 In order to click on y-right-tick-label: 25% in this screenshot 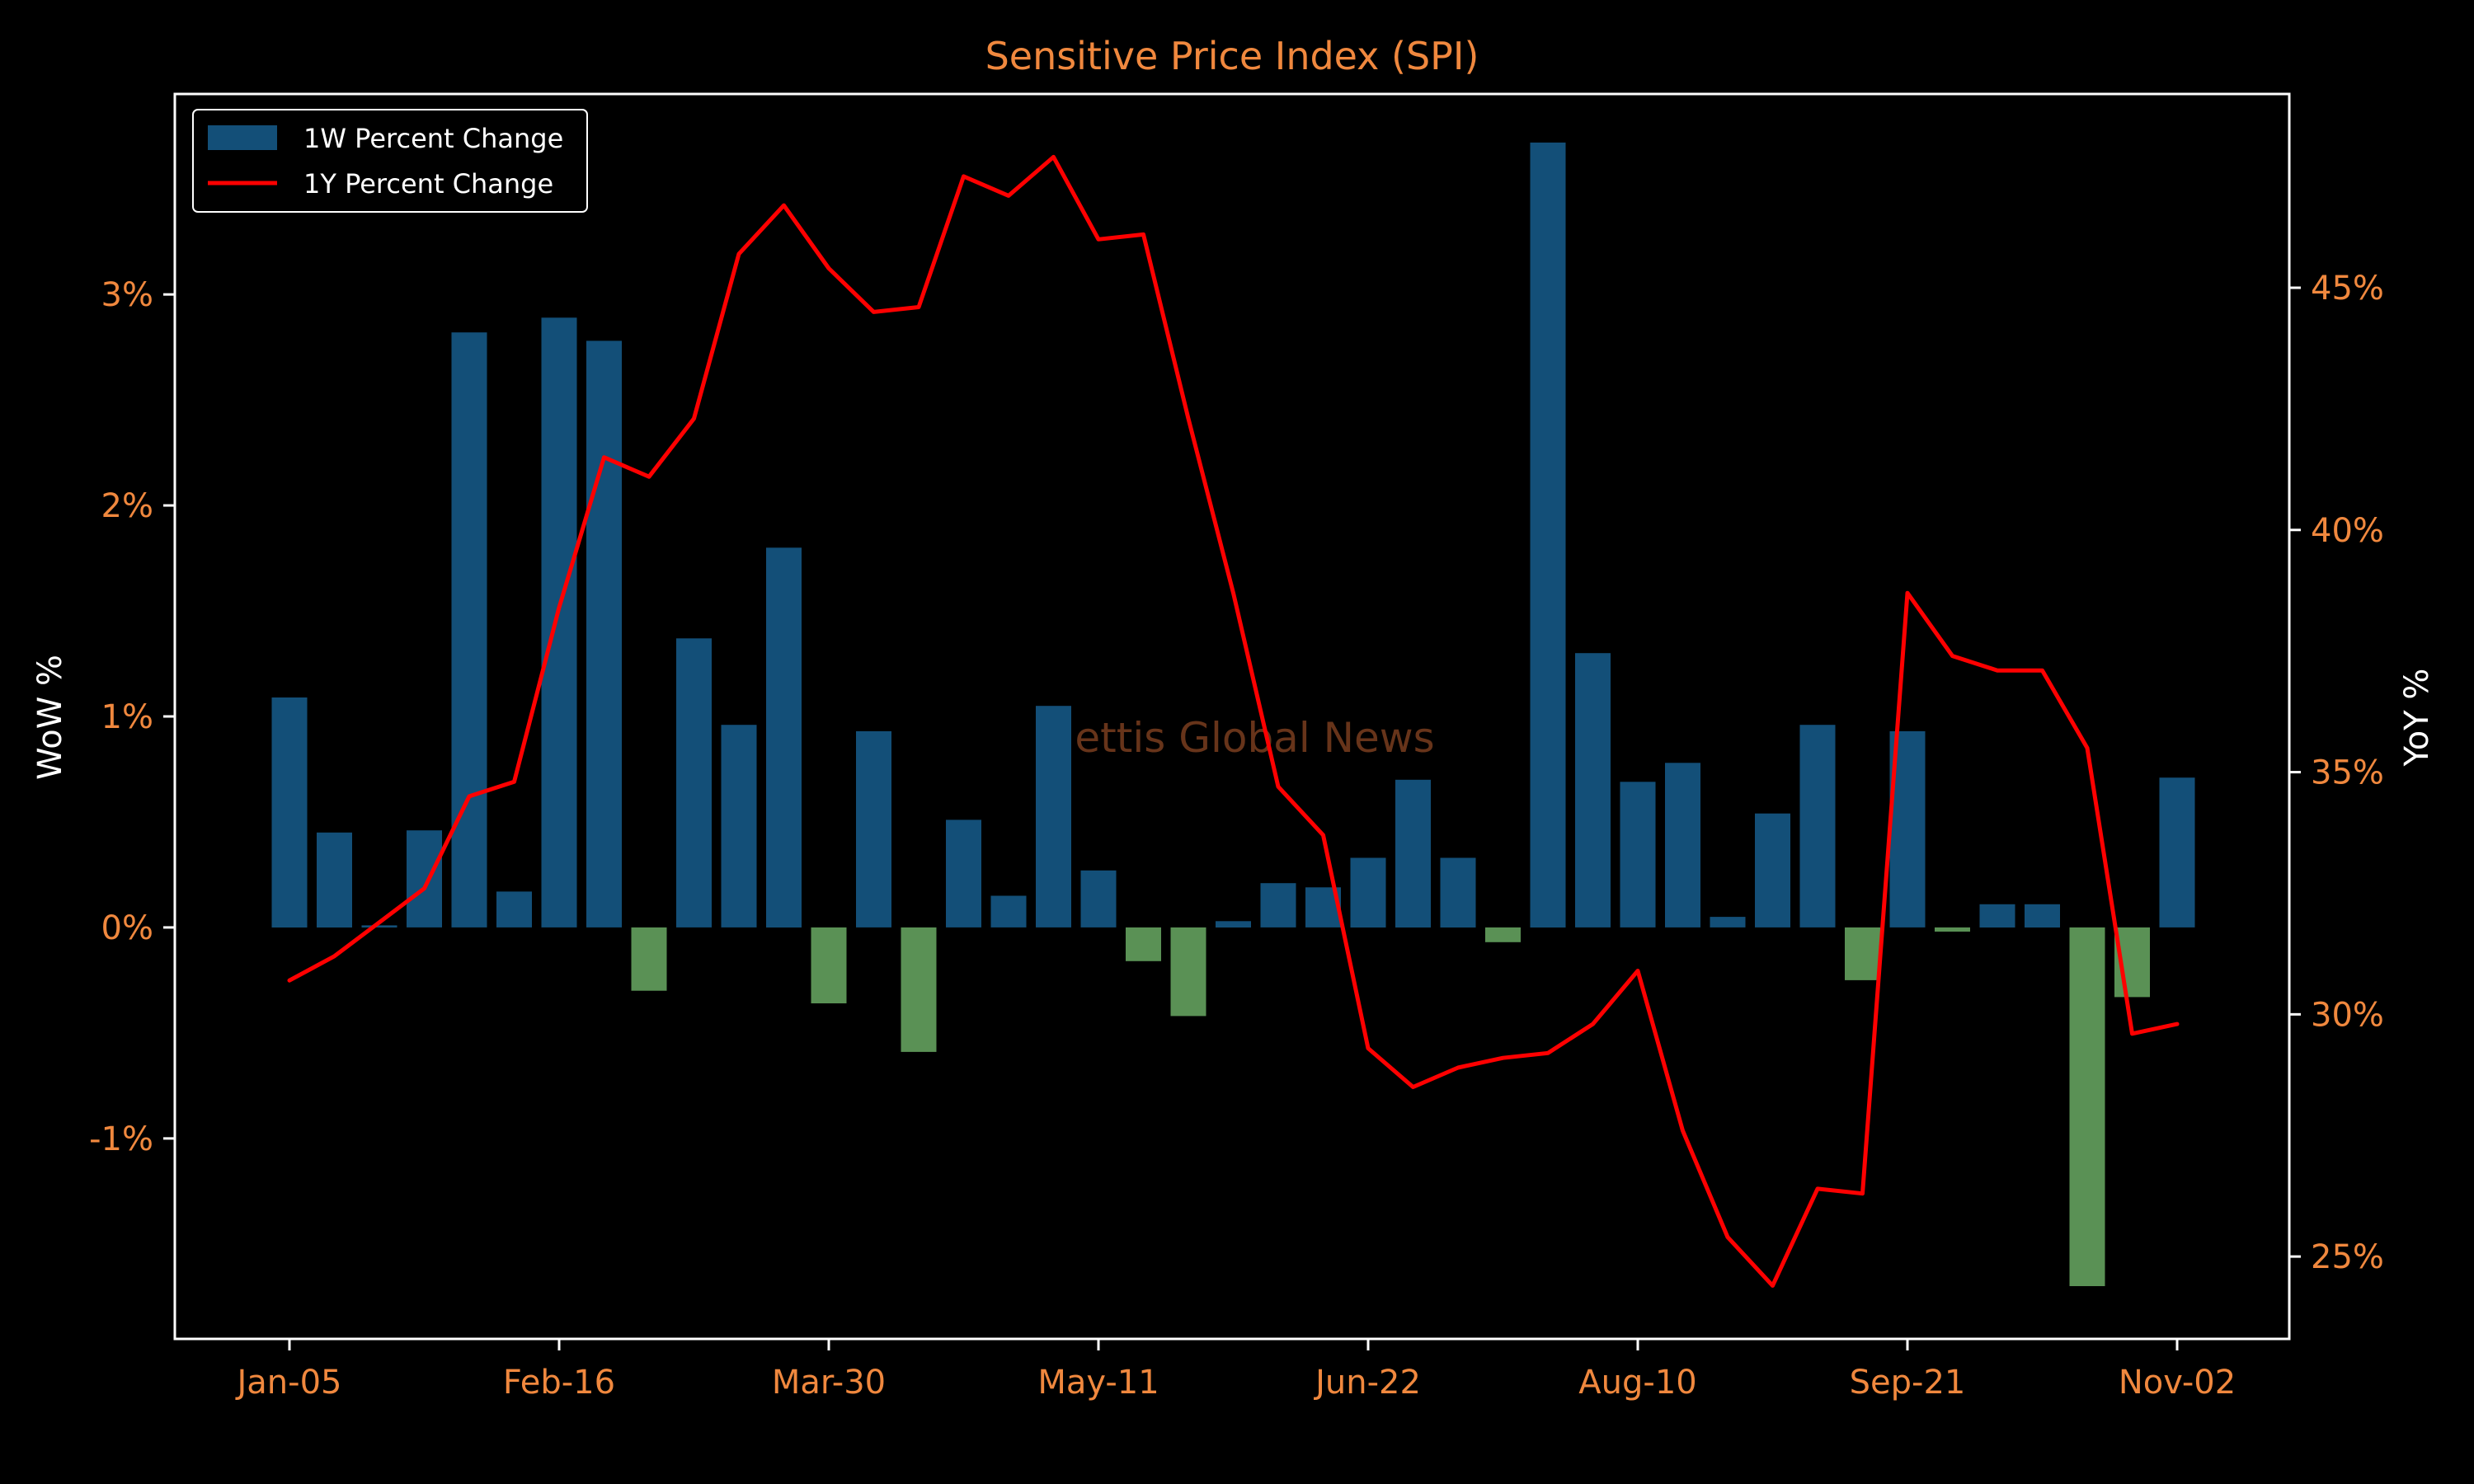, I will do `click(2347, 1257)`.